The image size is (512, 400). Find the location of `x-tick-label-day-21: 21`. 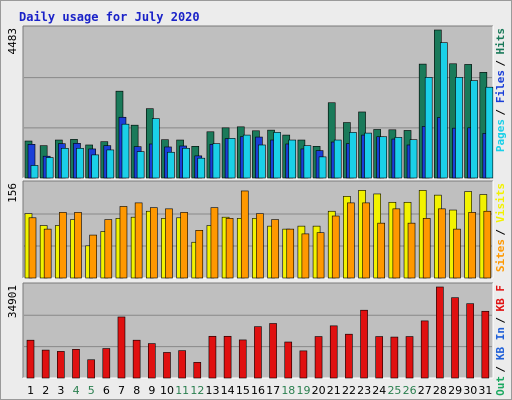

x-tick-label-day-21: 21 is located at coordinates (334, 390).